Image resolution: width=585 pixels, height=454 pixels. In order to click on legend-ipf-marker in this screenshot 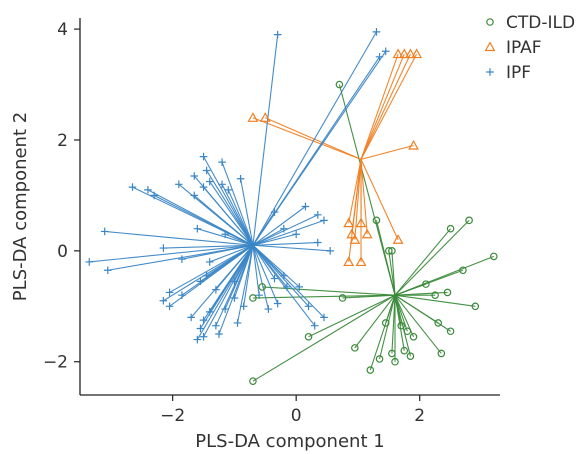, I will do `click(490, 72)`.